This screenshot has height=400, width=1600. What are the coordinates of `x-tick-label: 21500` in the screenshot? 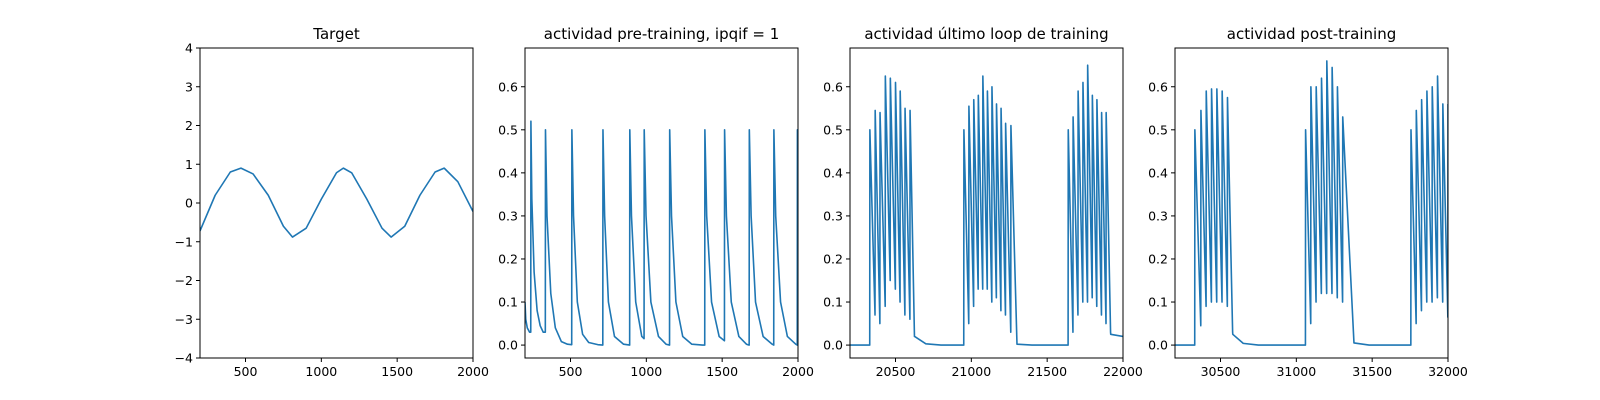 It's located at (1047, 371).